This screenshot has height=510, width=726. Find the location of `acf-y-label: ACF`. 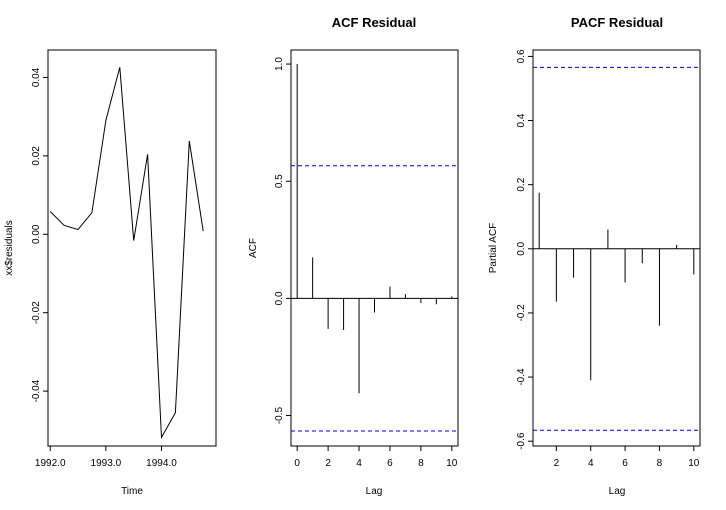

acf-y-label: ACF is located at coordinates (253, 248).